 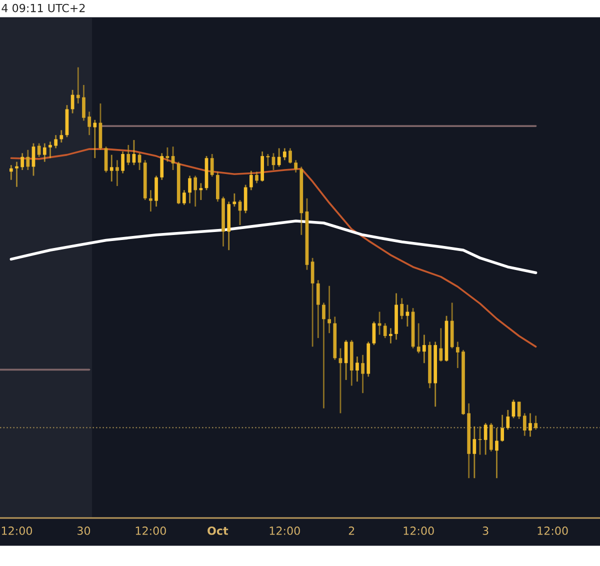 I want to click on x-tick-label: Oct, so click(x=218, y=530).